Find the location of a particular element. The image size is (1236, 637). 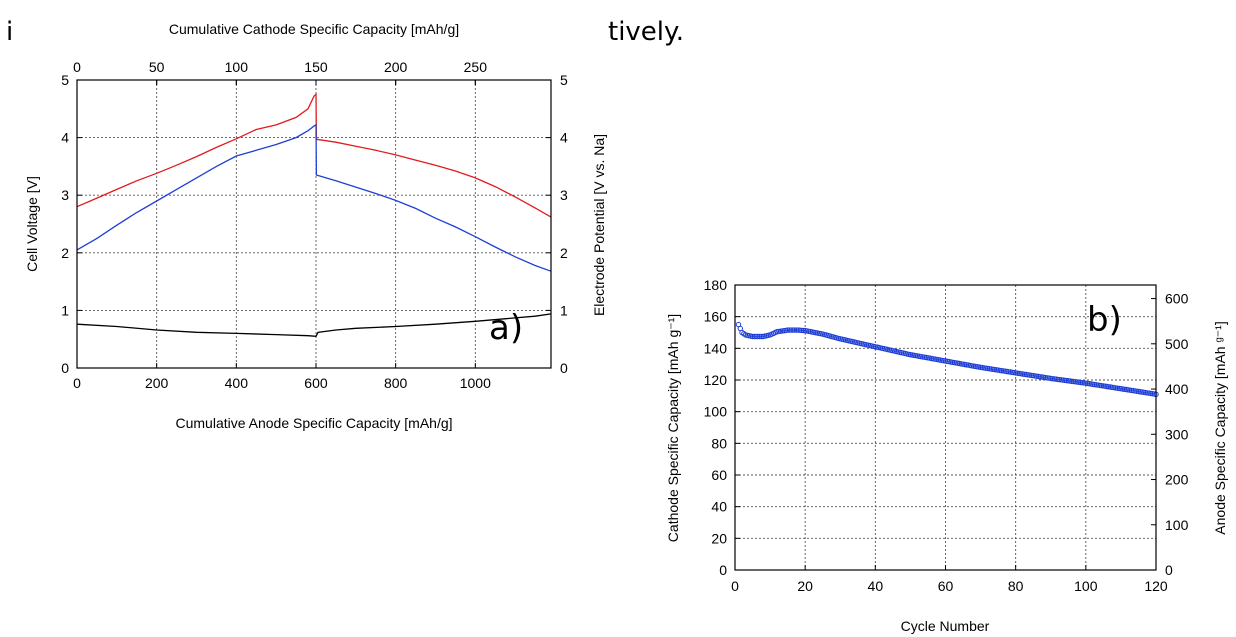

y2-tick-label: 4 is located at coordinates (564, 138).